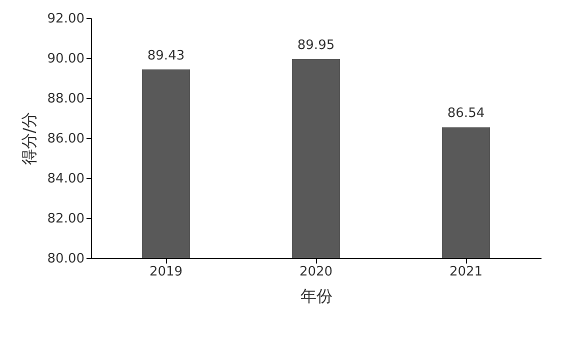 Image resolution: width=586 pixels, height=352 pixels. I want to click on x-tick-label: 2021, so click(466, 272).